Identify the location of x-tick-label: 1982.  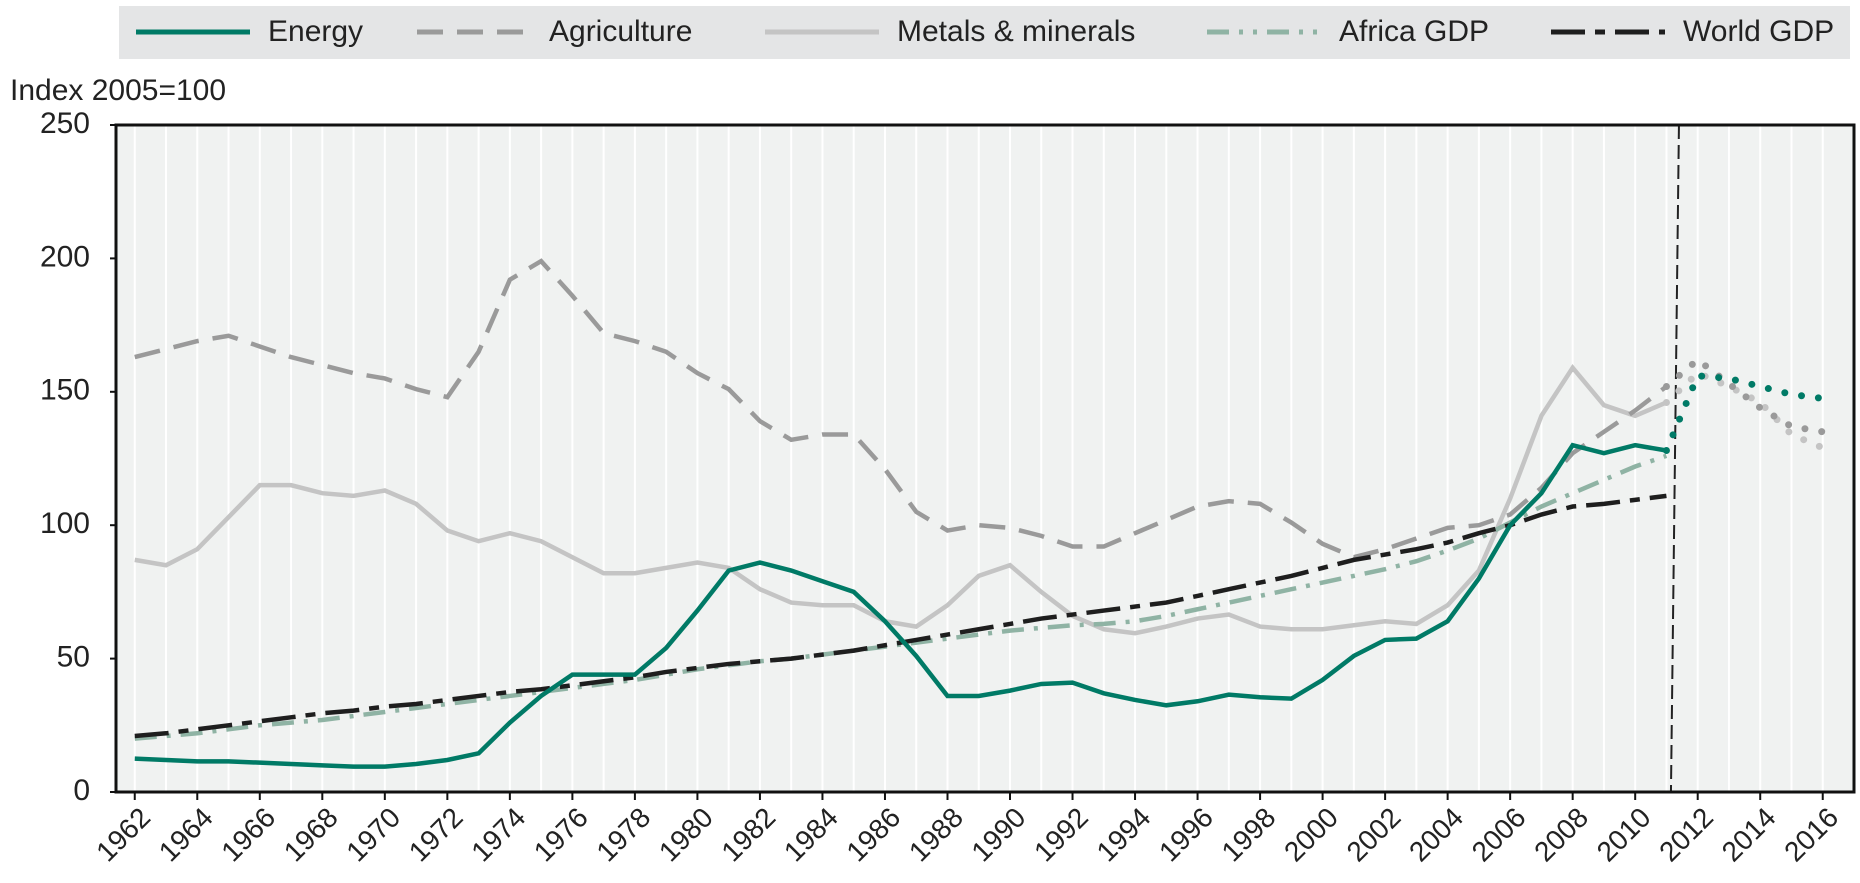
(748, 835).